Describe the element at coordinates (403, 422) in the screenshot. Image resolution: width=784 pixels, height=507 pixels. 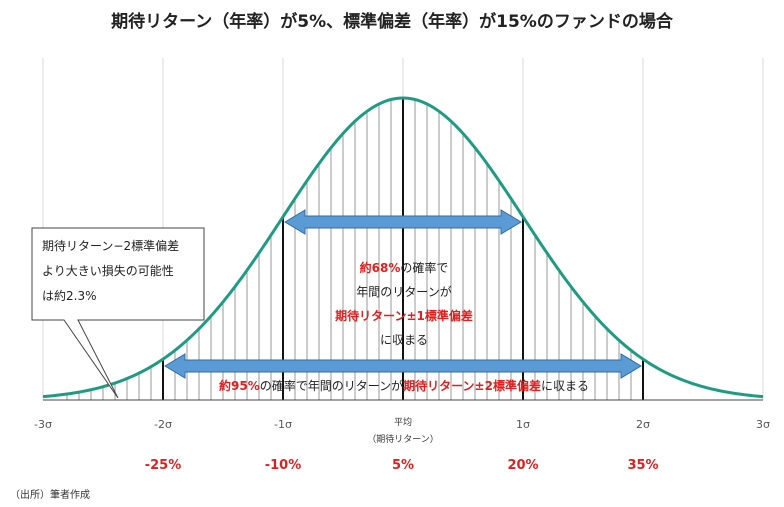
I see `x-tick-label: 平均` at that location.